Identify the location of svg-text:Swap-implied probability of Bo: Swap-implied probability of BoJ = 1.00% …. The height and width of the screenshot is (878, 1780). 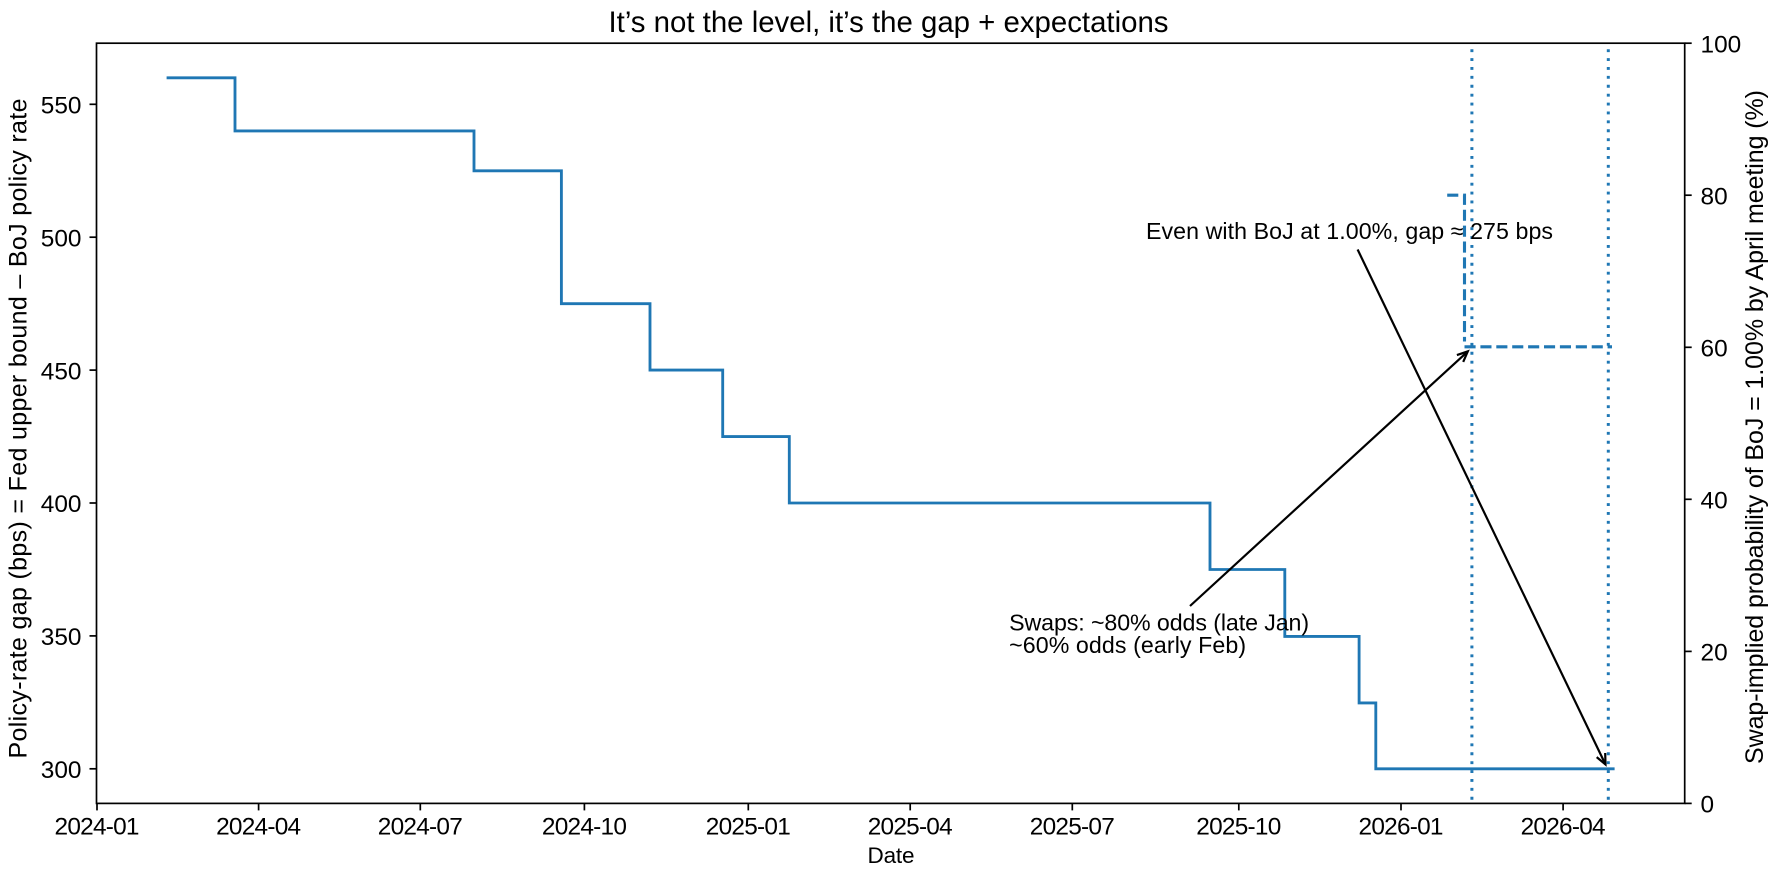
(1755, 427).